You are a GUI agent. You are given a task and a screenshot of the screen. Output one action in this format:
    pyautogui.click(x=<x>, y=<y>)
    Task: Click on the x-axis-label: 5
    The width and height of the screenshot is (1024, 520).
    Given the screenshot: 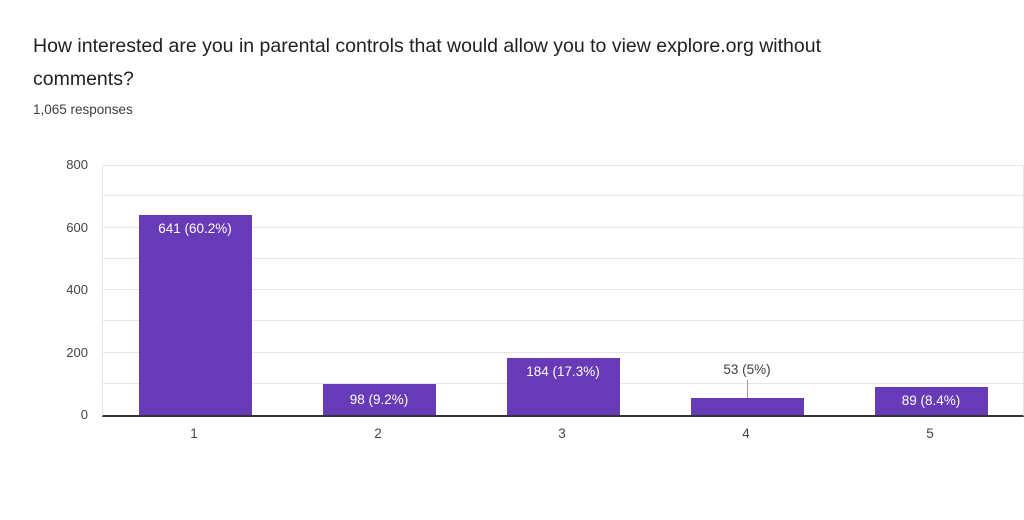 What is the action you would take?
    pyautogui.click(x=930, y=433)
    